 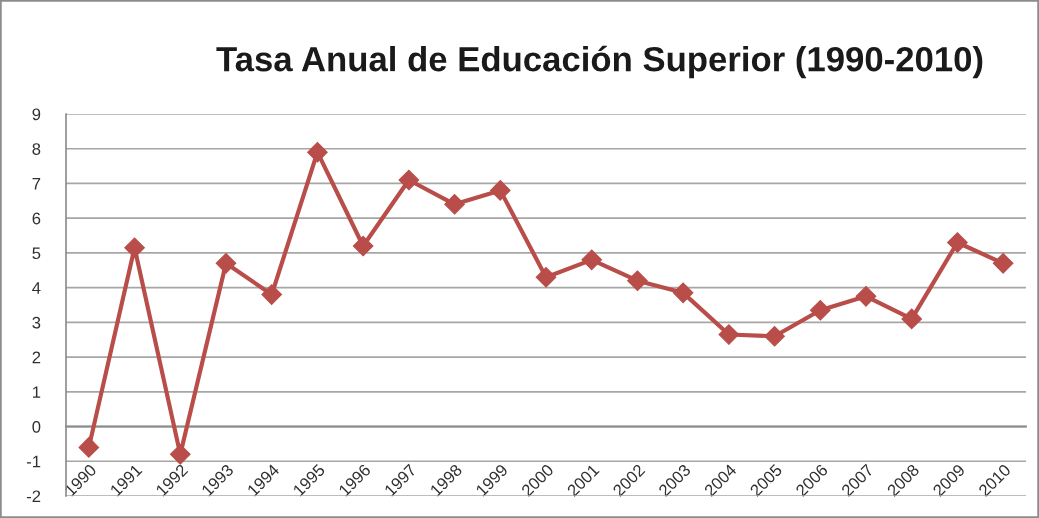 I want to click on y-tick-label: 0, so click(x=36, y=426).